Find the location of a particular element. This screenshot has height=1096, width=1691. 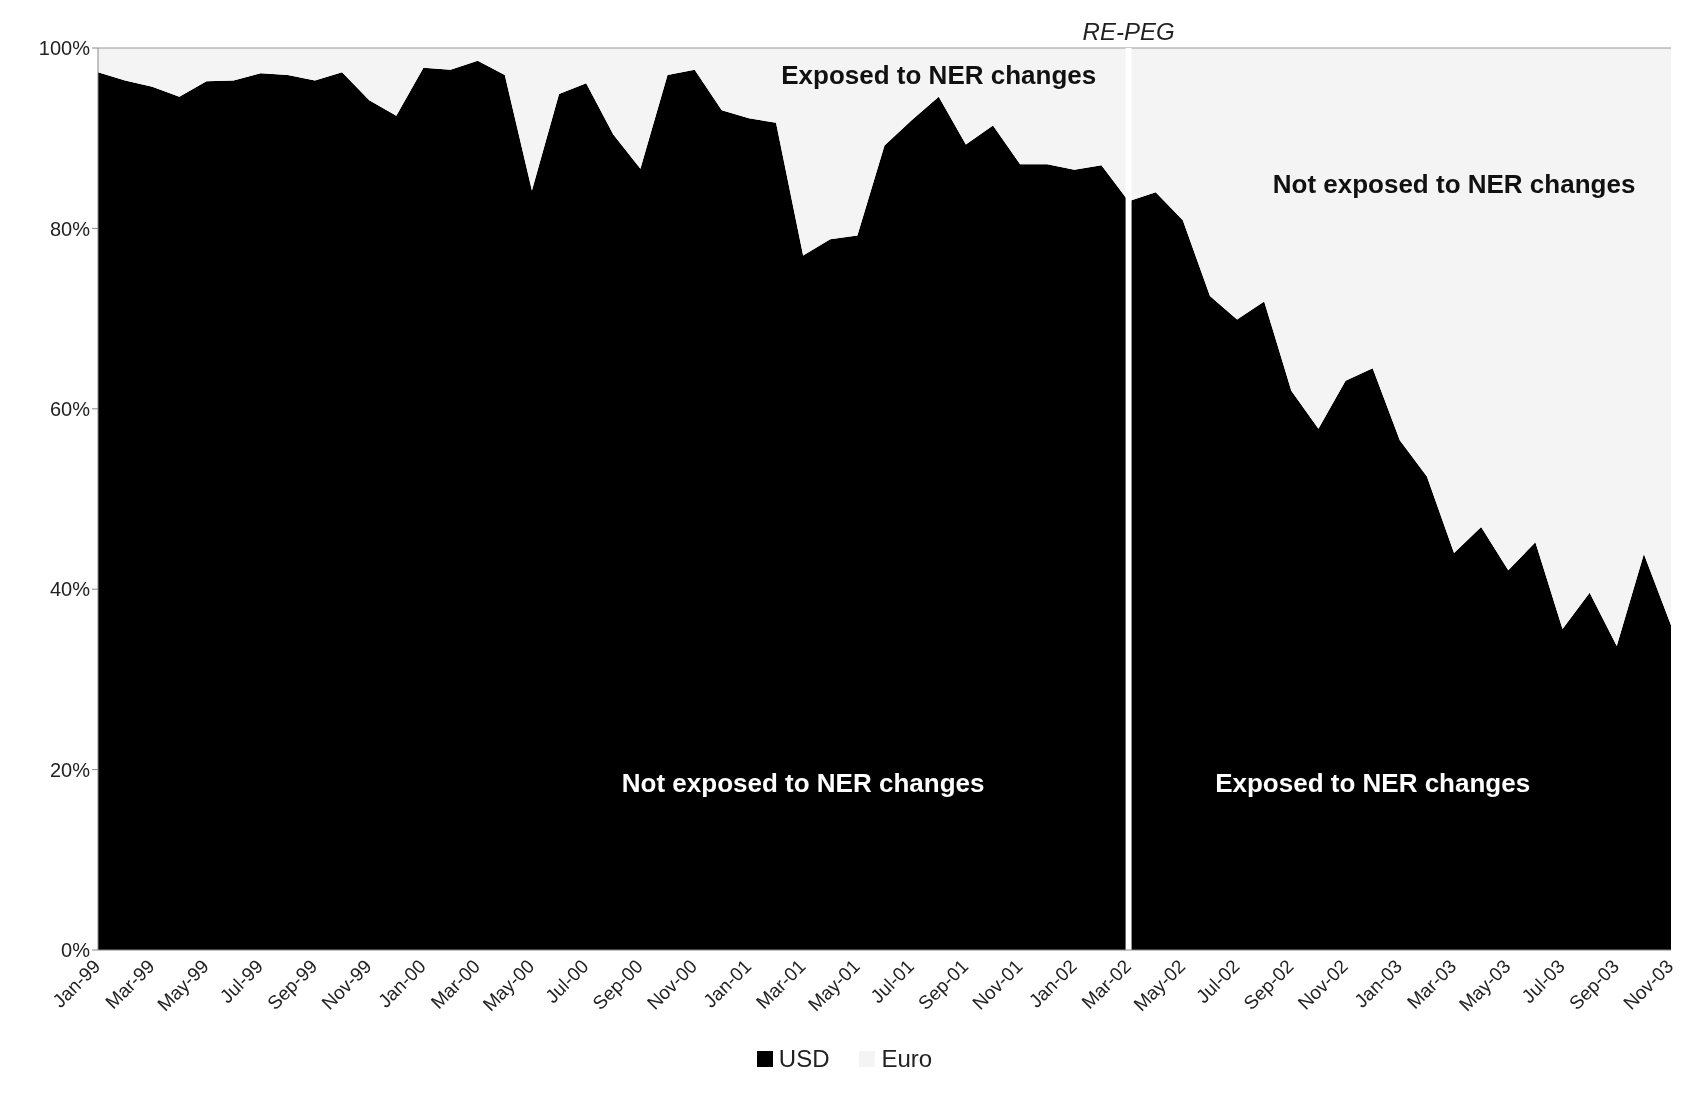

legend-label: Euro is located at coordinates (906, 1059).